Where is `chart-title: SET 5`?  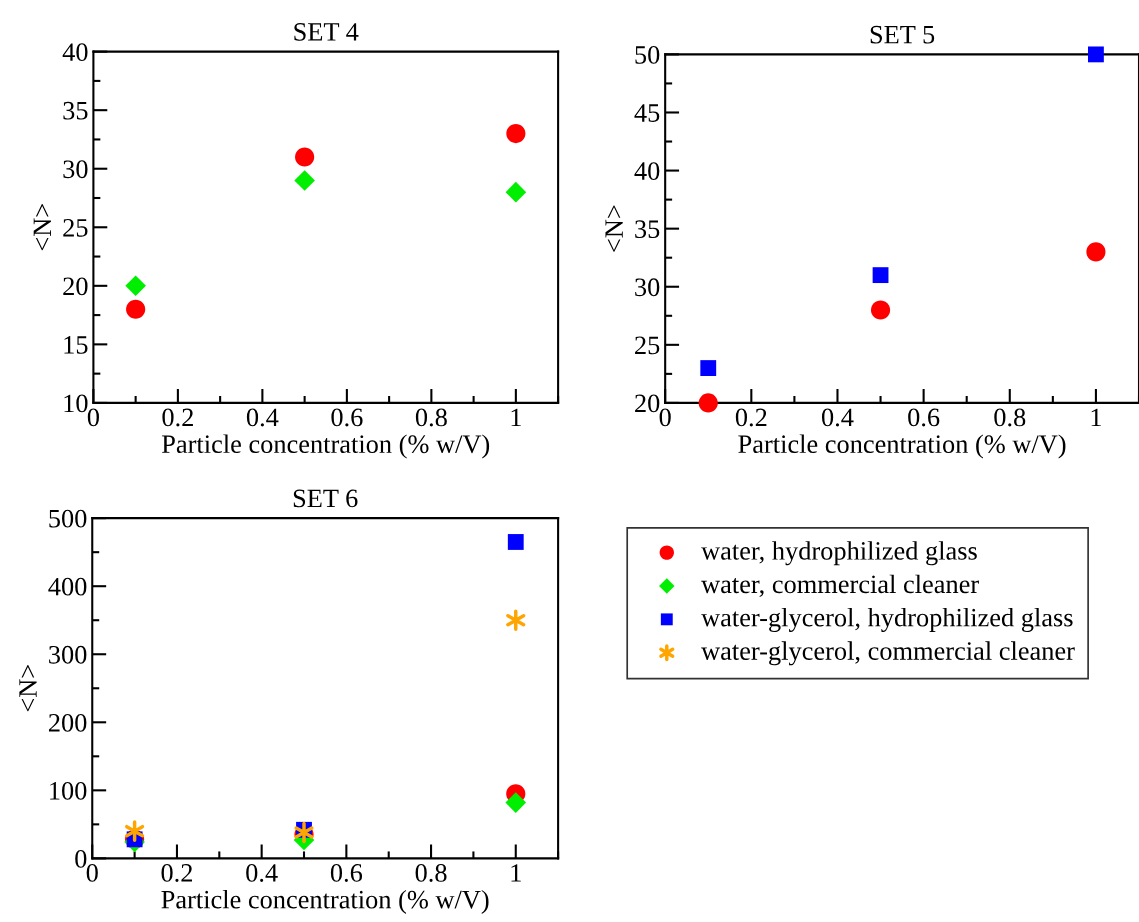 chart-title: SET 5 is located at coordinates (902, 34).